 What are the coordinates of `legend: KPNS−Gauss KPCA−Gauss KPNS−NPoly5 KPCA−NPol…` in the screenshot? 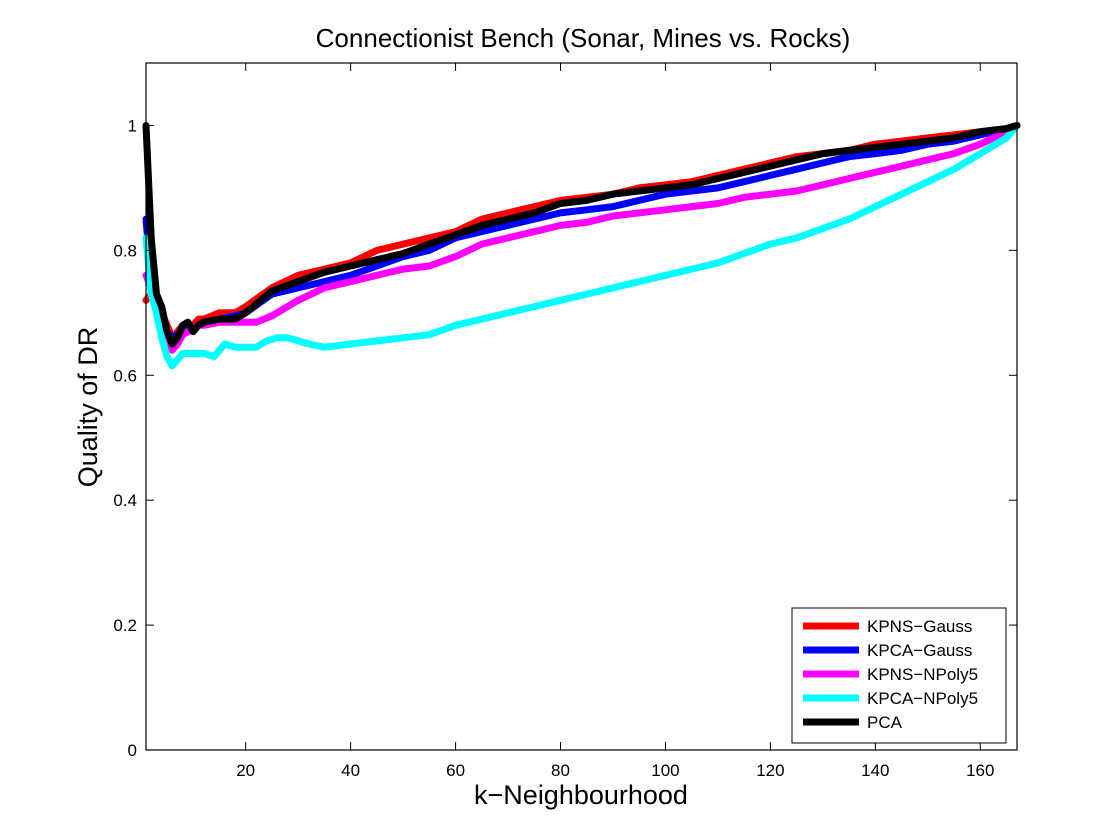 It's located at (899, 675).